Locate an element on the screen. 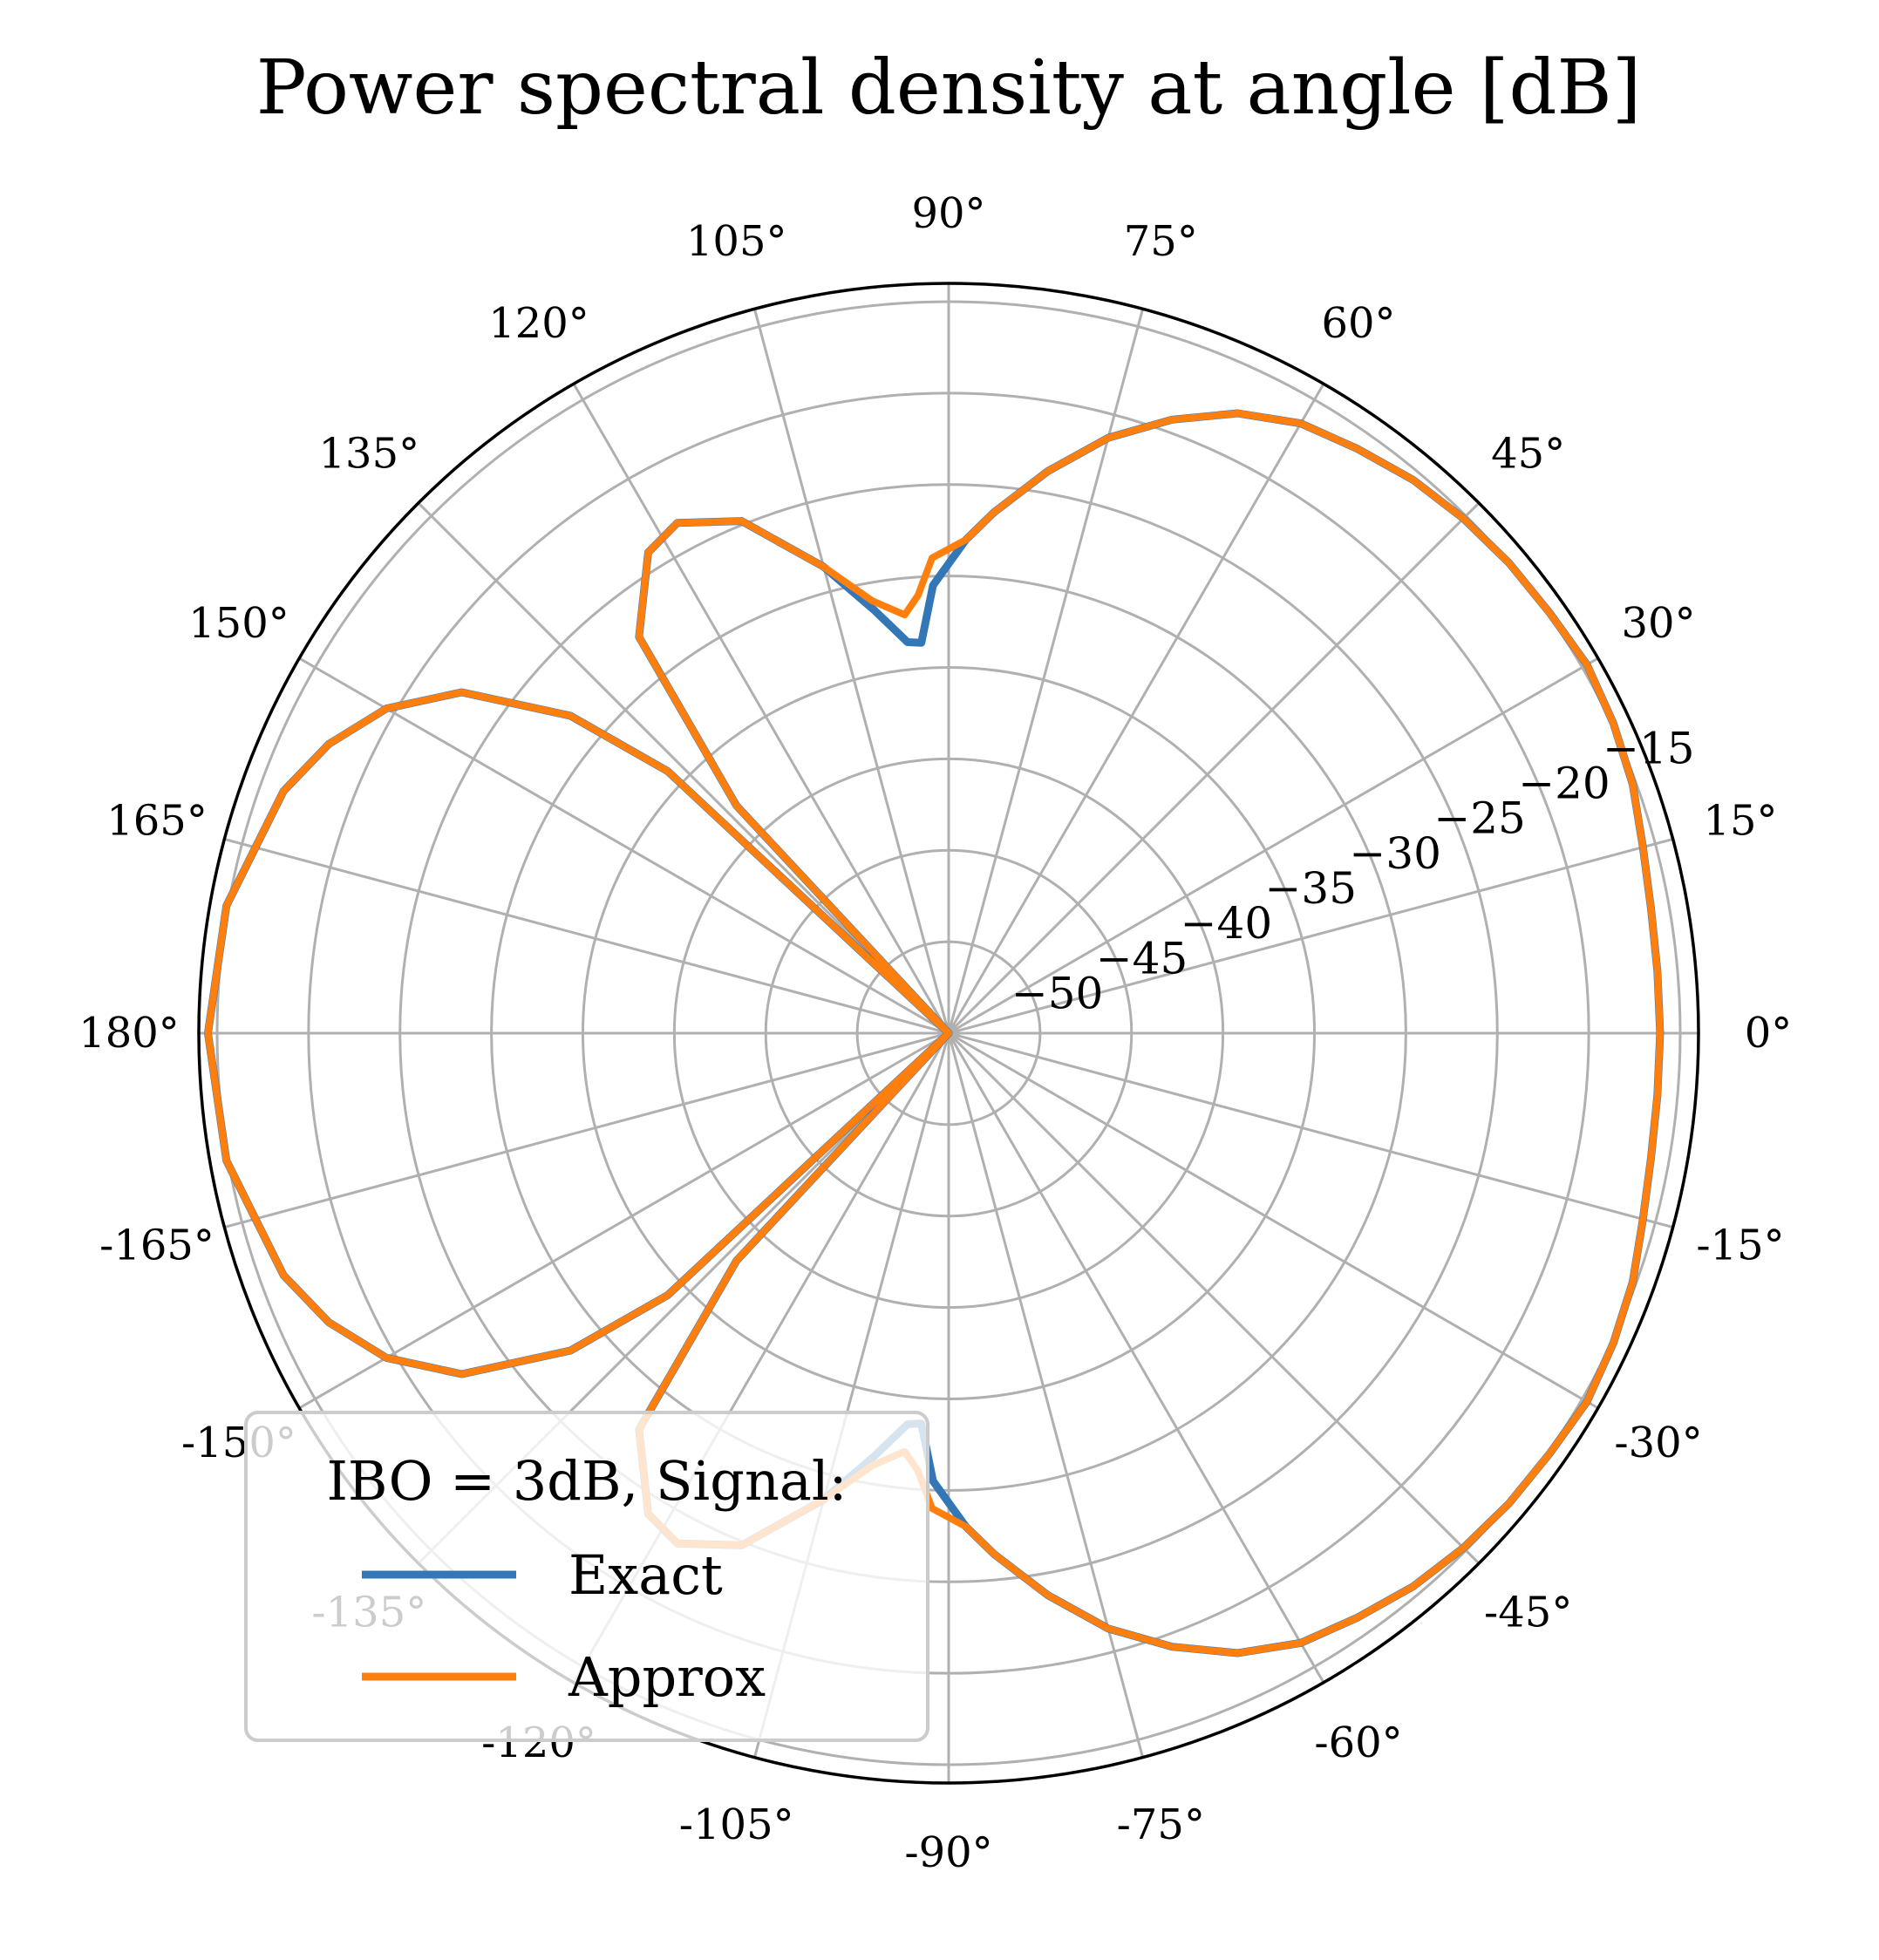 The height and width of the screenshot is (1960, 1879). legend-title: IBO = 3dB, Signal: is located at coordinates (586, 1481).